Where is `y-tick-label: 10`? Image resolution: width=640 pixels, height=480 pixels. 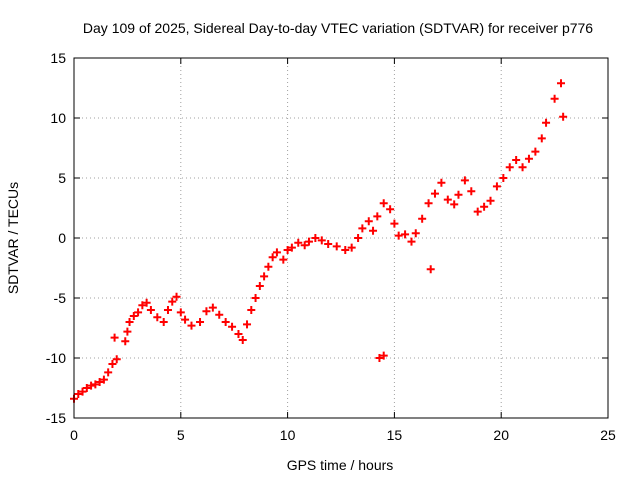
y-tick-label: 10 is located at coordinates (58, 118).